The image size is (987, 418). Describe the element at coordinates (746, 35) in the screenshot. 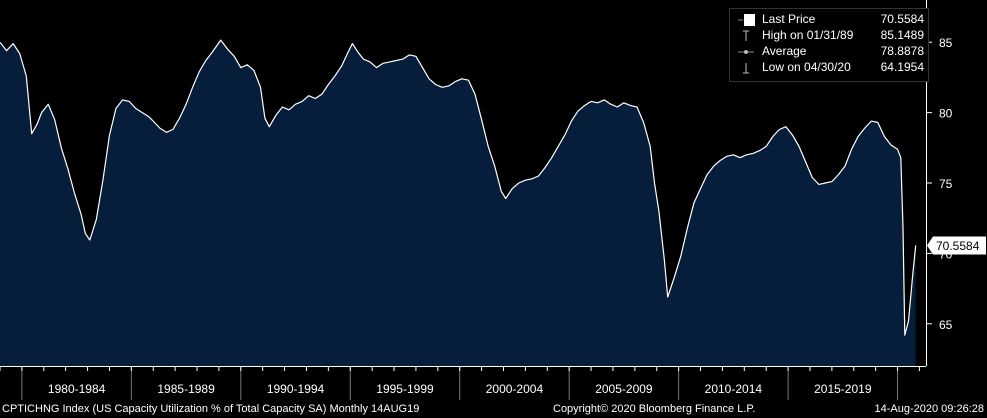

I see `high-marker-icon` at that location.